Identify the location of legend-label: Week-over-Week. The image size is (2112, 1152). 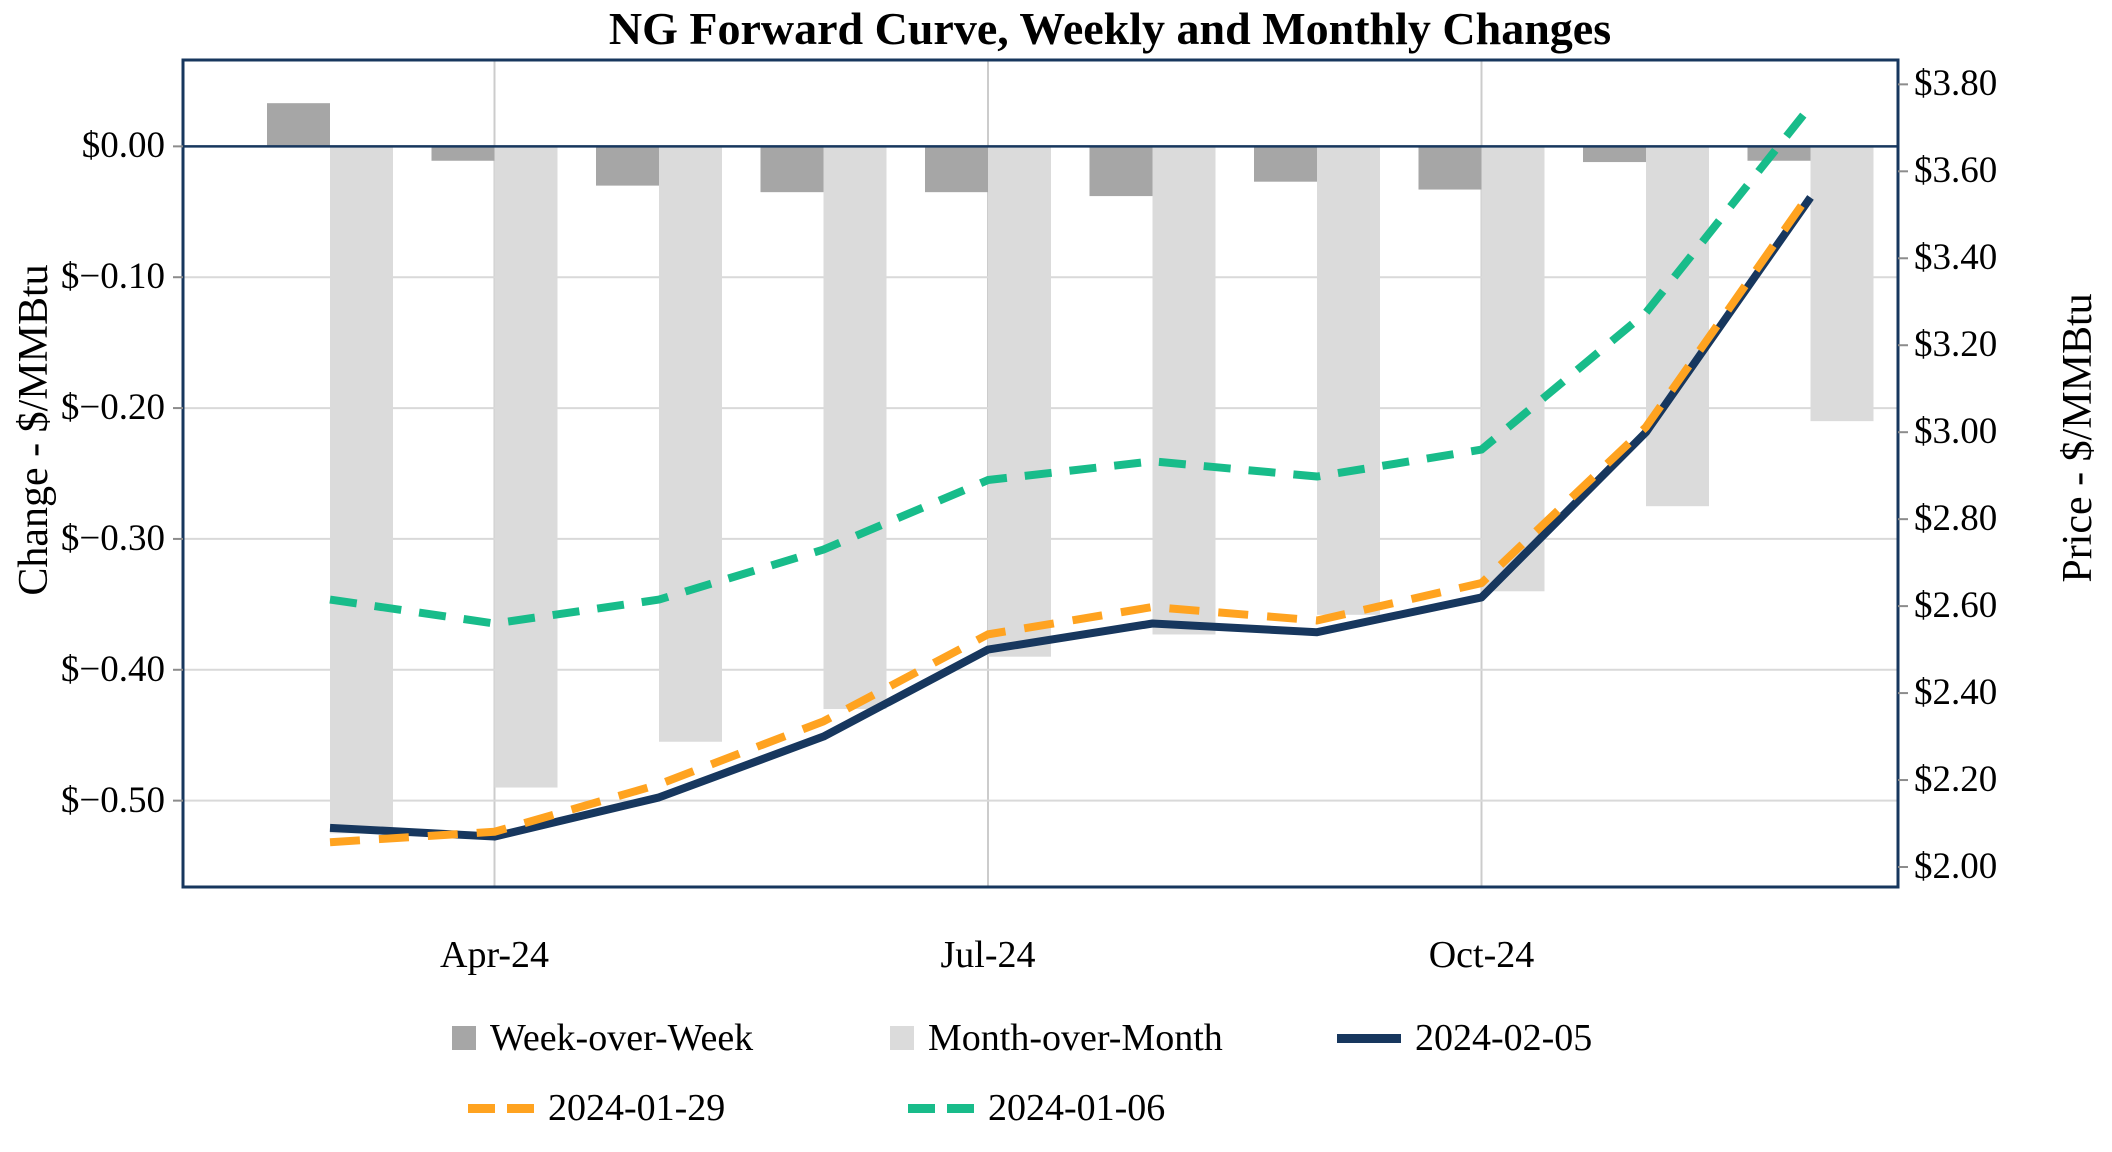
(622, 1038).